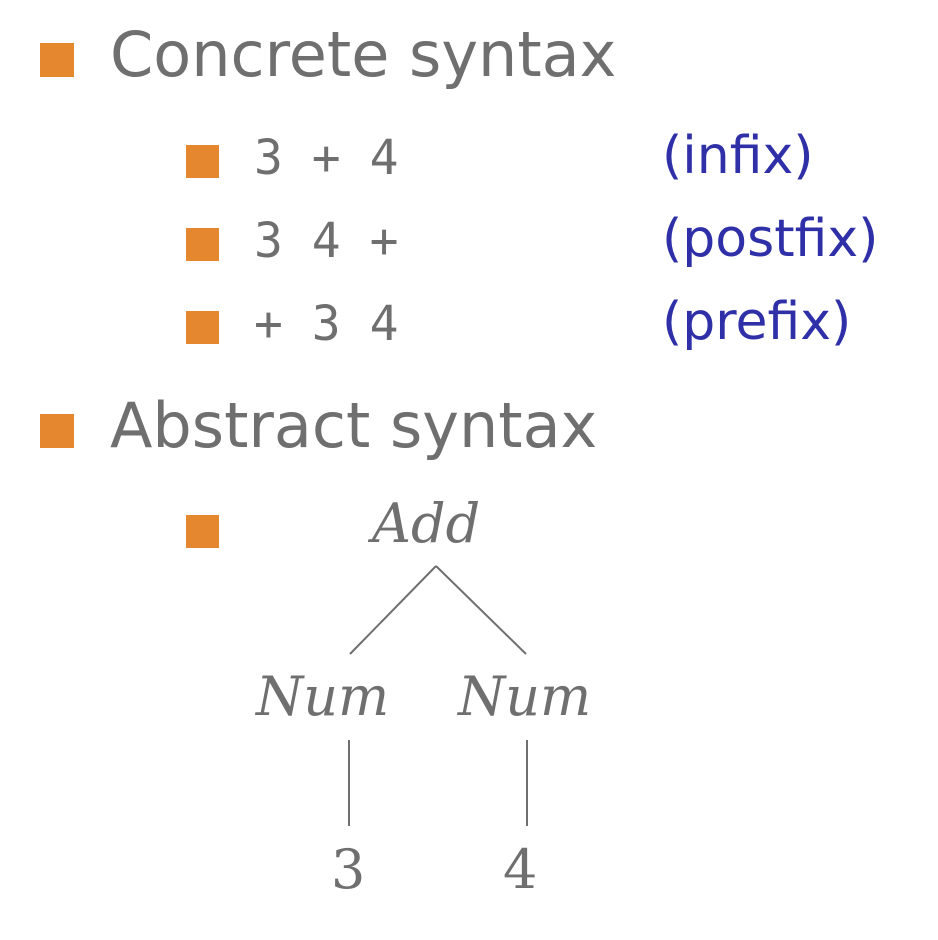  I want to click on prefix-note: (prefix), so click(757, 322).